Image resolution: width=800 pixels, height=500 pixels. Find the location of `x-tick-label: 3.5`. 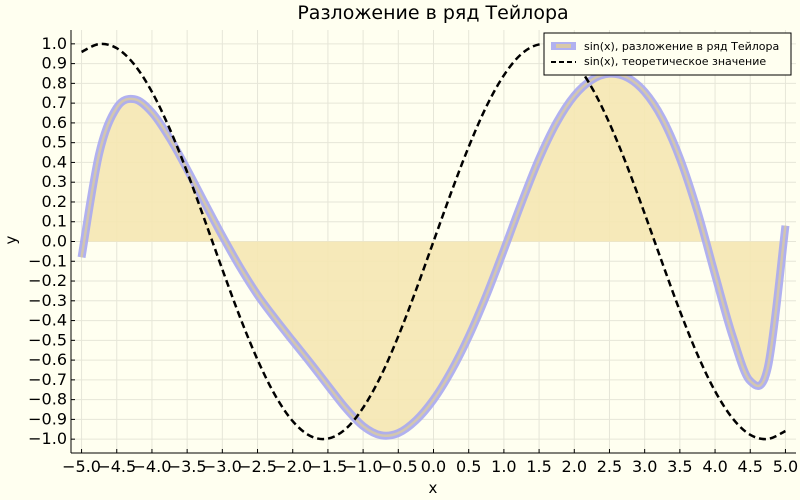

x-tick-label: 3.5 is located at coordinates (679, 466).